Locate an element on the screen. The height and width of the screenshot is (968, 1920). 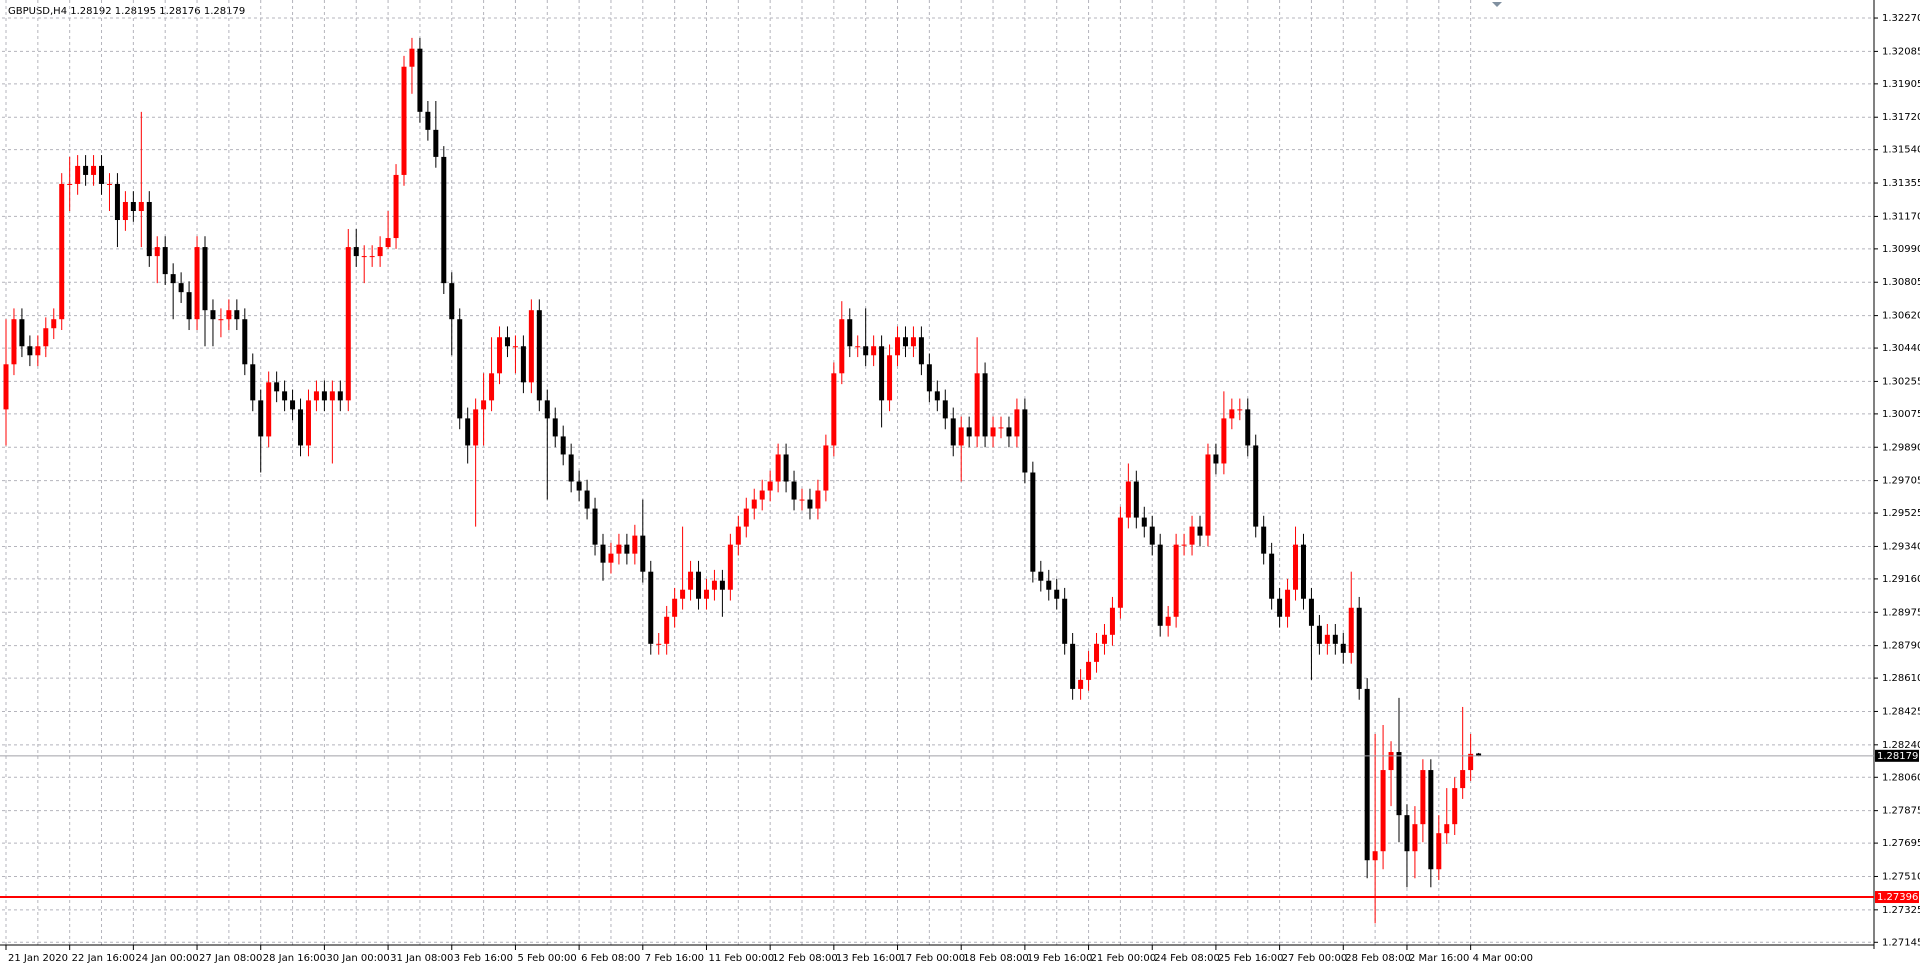
x-tick-label: 4 Mar 00:00 is located at coordinates (1503, 958).